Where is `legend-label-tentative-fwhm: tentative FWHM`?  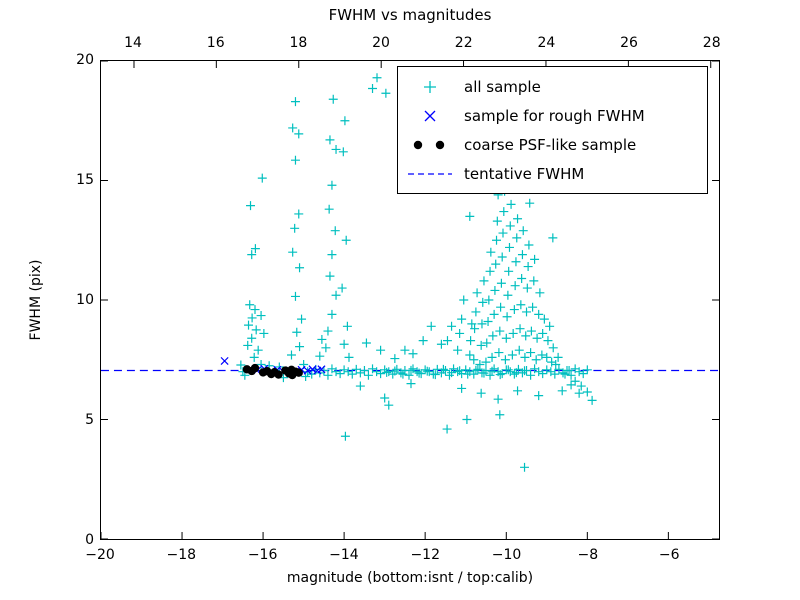
legend-label-tentative-fwhm: tentative FWHM is located at coordinates (524, 173).